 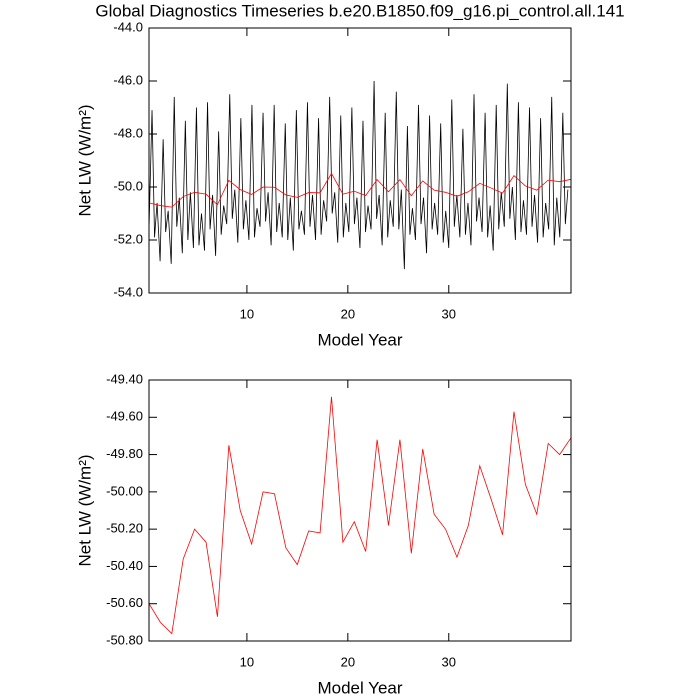 What do you see at coordinates (128, 291) in the screenshot?
I see `y-tick-label: -54.0` at bounding box center [128, 291].